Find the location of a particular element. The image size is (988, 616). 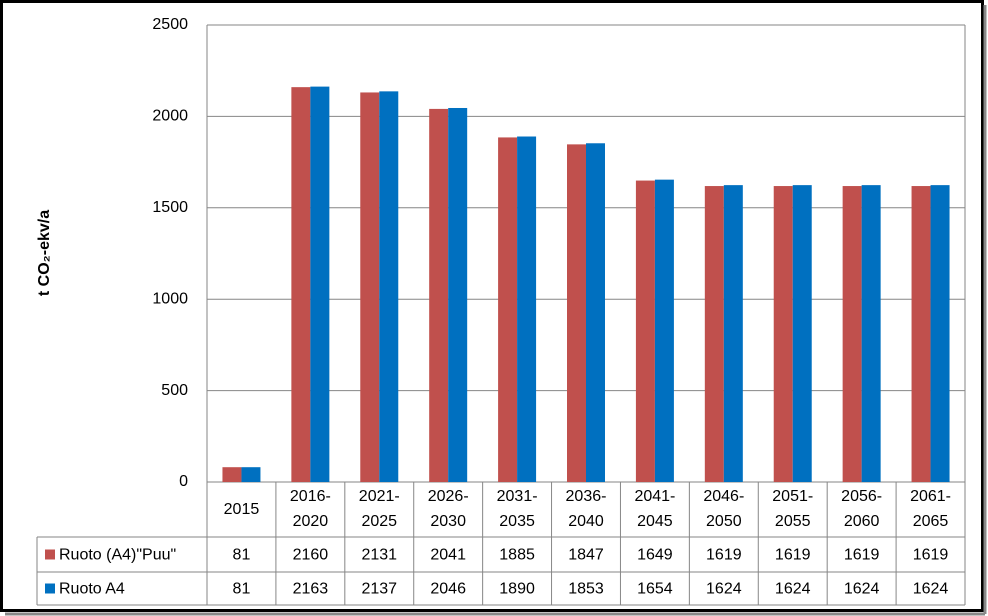

table-value: 2131 is located at coordinates (379, 555).